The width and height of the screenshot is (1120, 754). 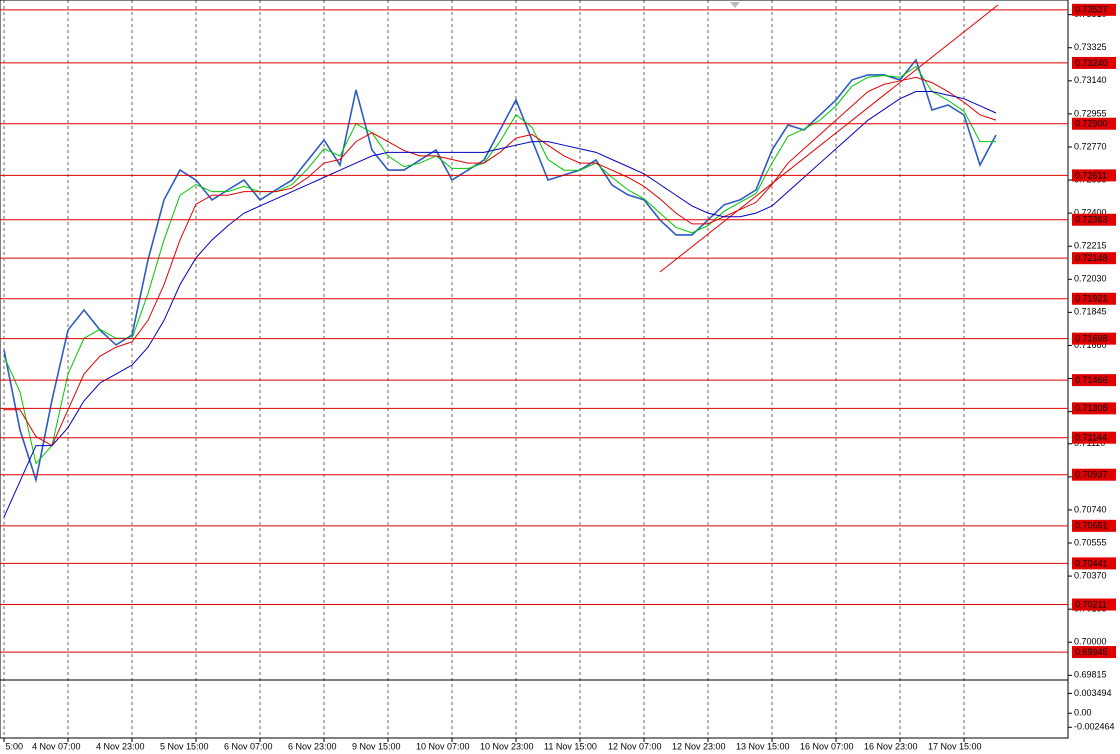 I want to click on level-label: 0.71144, so click(x=1091, y=438).